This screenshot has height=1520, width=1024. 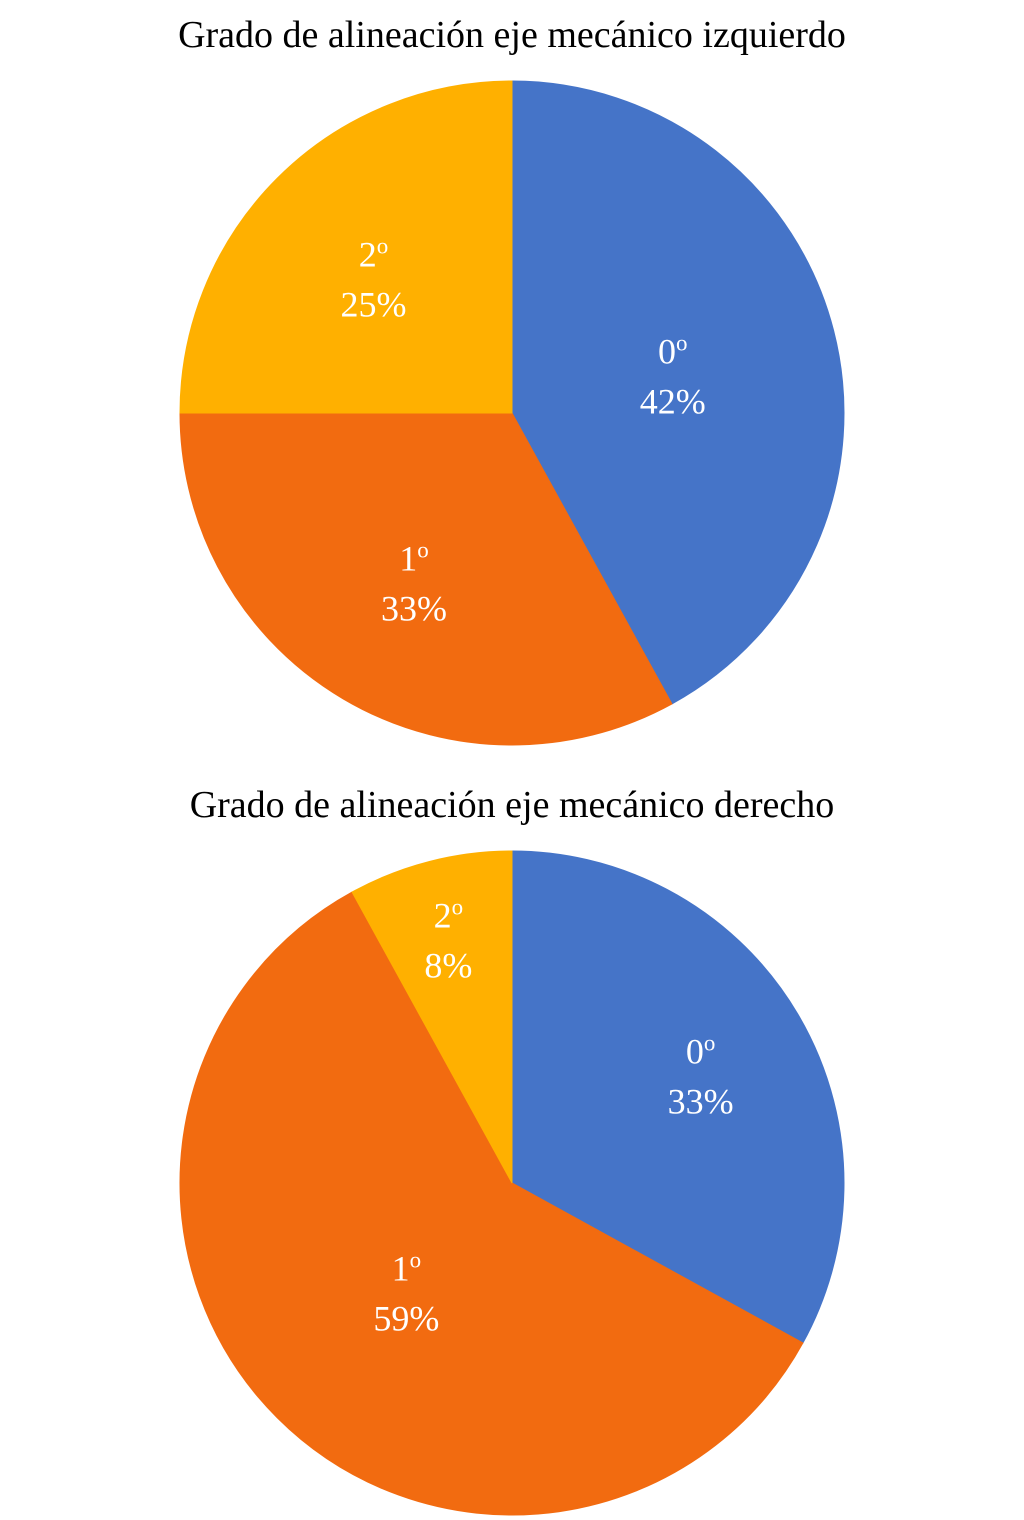 What do you see at coordinates (512, 805) in the screenshot?
I see `chart-title-derecho: Grado de alineación eje mecánico derecho` at bounding box center [512, 805].